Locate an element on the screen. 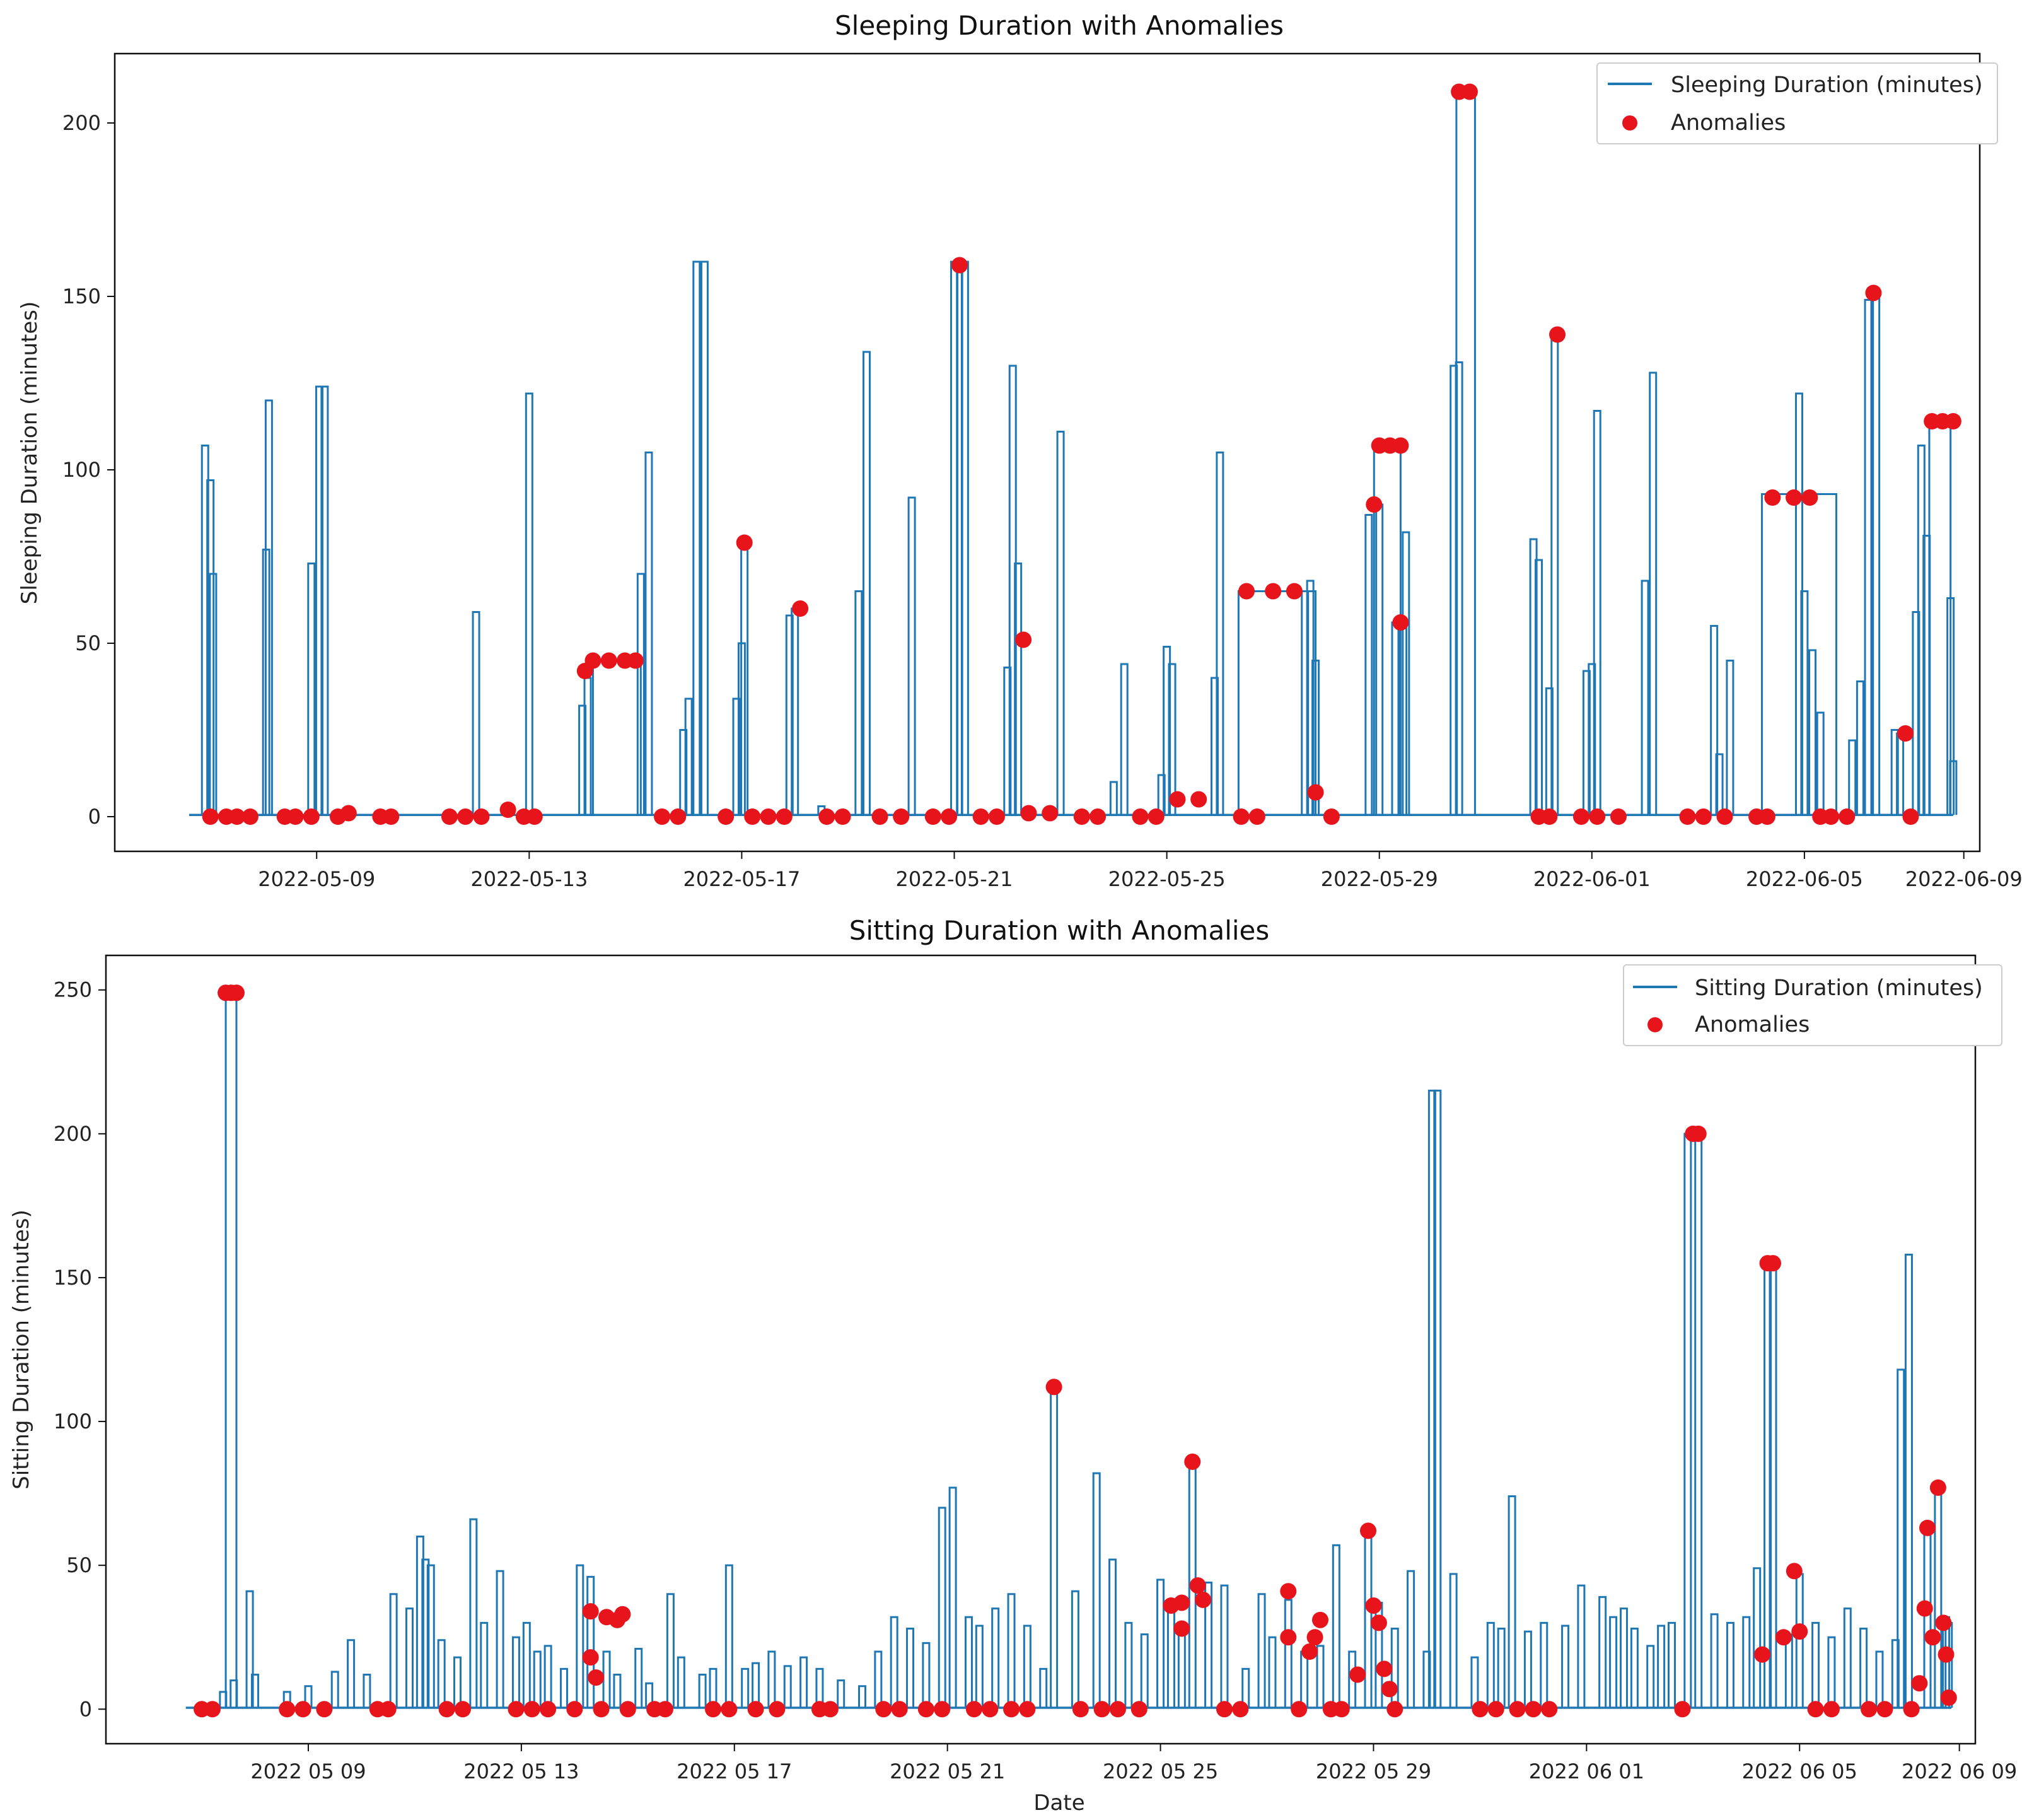 The width and height of the screenshot is (2022, 1820). x-tick-label: 2022 06 09 is located at coordinates (1959, 1771).